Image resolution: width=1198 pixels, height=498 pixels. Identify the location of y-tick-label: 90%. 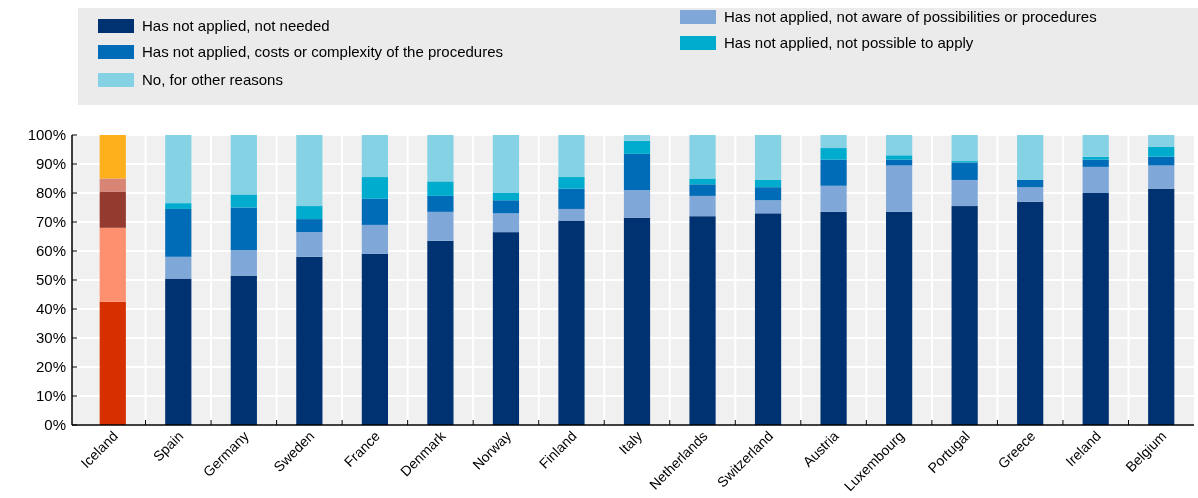
(50, 164).